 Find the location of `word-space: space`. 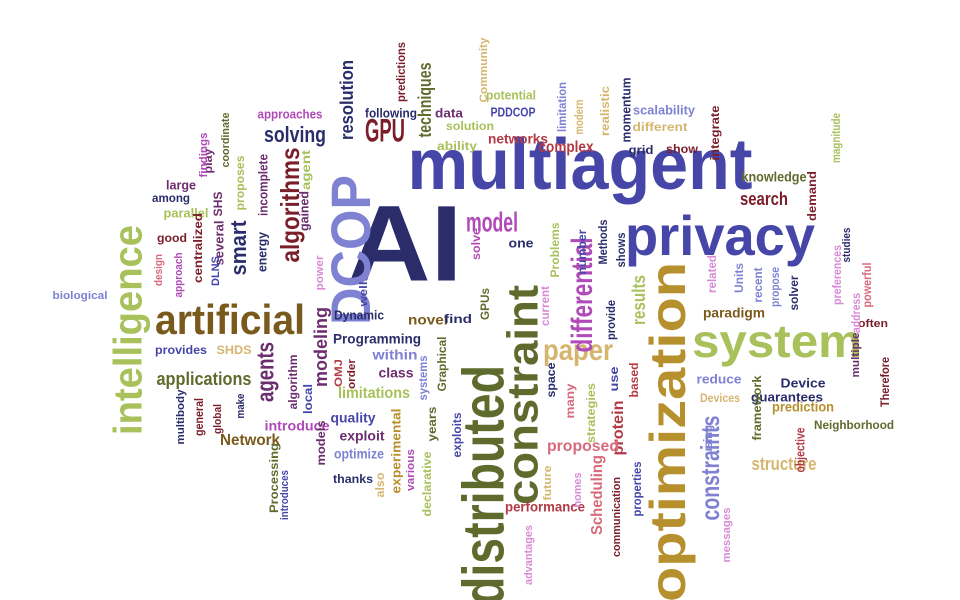

word-space: space is located at coordinates (551, 379).